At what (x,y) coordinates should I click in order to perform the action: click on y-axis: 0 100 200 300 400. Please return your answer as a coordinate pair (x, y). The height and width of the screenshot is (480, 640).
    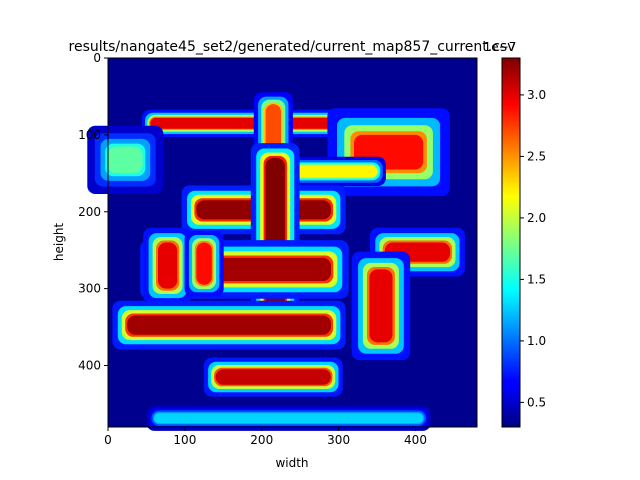
    Looking at the image, I should click on (93, 212).